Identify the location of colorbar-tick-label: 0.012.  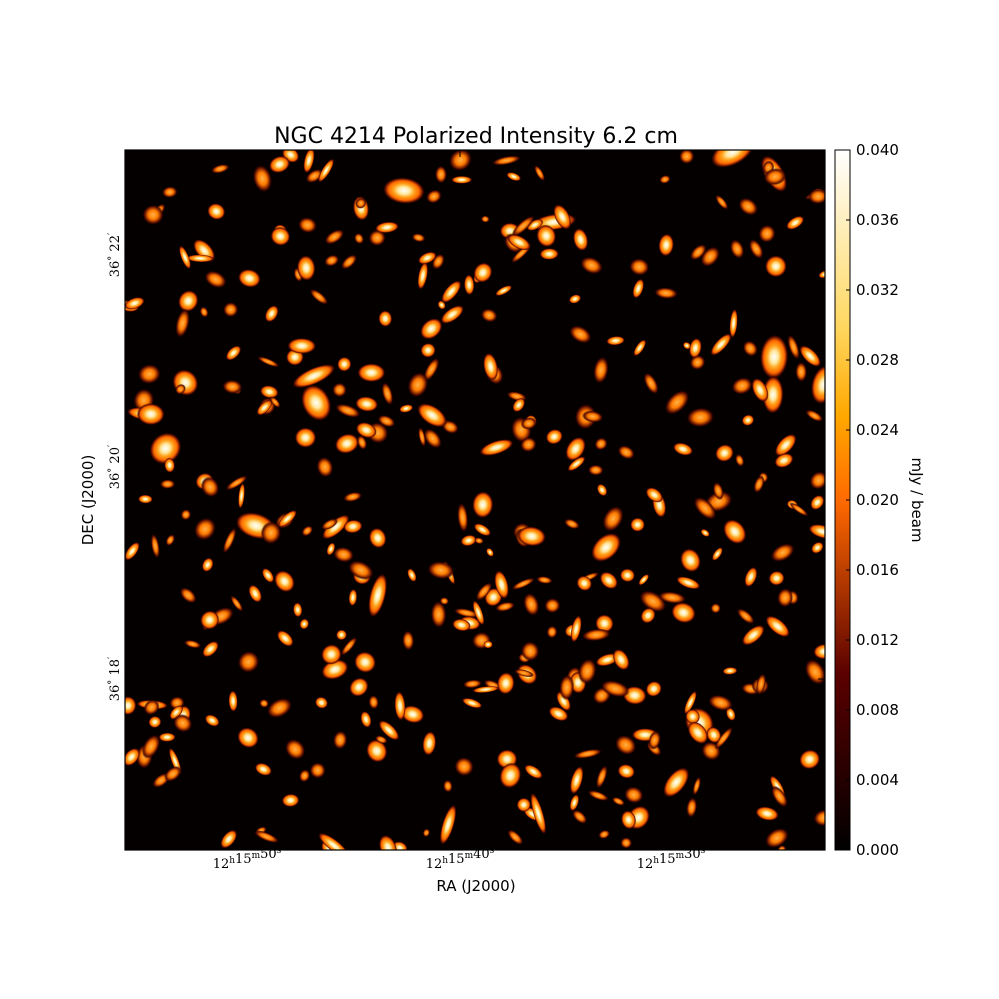
(877, 640).